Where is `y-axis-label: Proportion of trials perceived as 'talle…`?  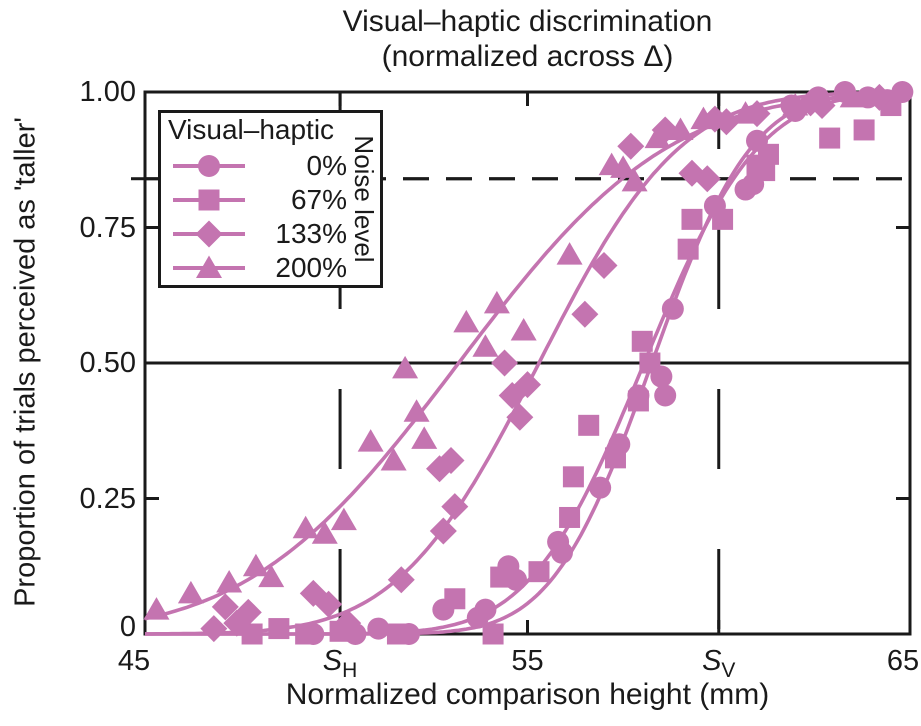
y-axis-label: Proportion of trials perceived as 'talle… is located at coordinates (25, 362).